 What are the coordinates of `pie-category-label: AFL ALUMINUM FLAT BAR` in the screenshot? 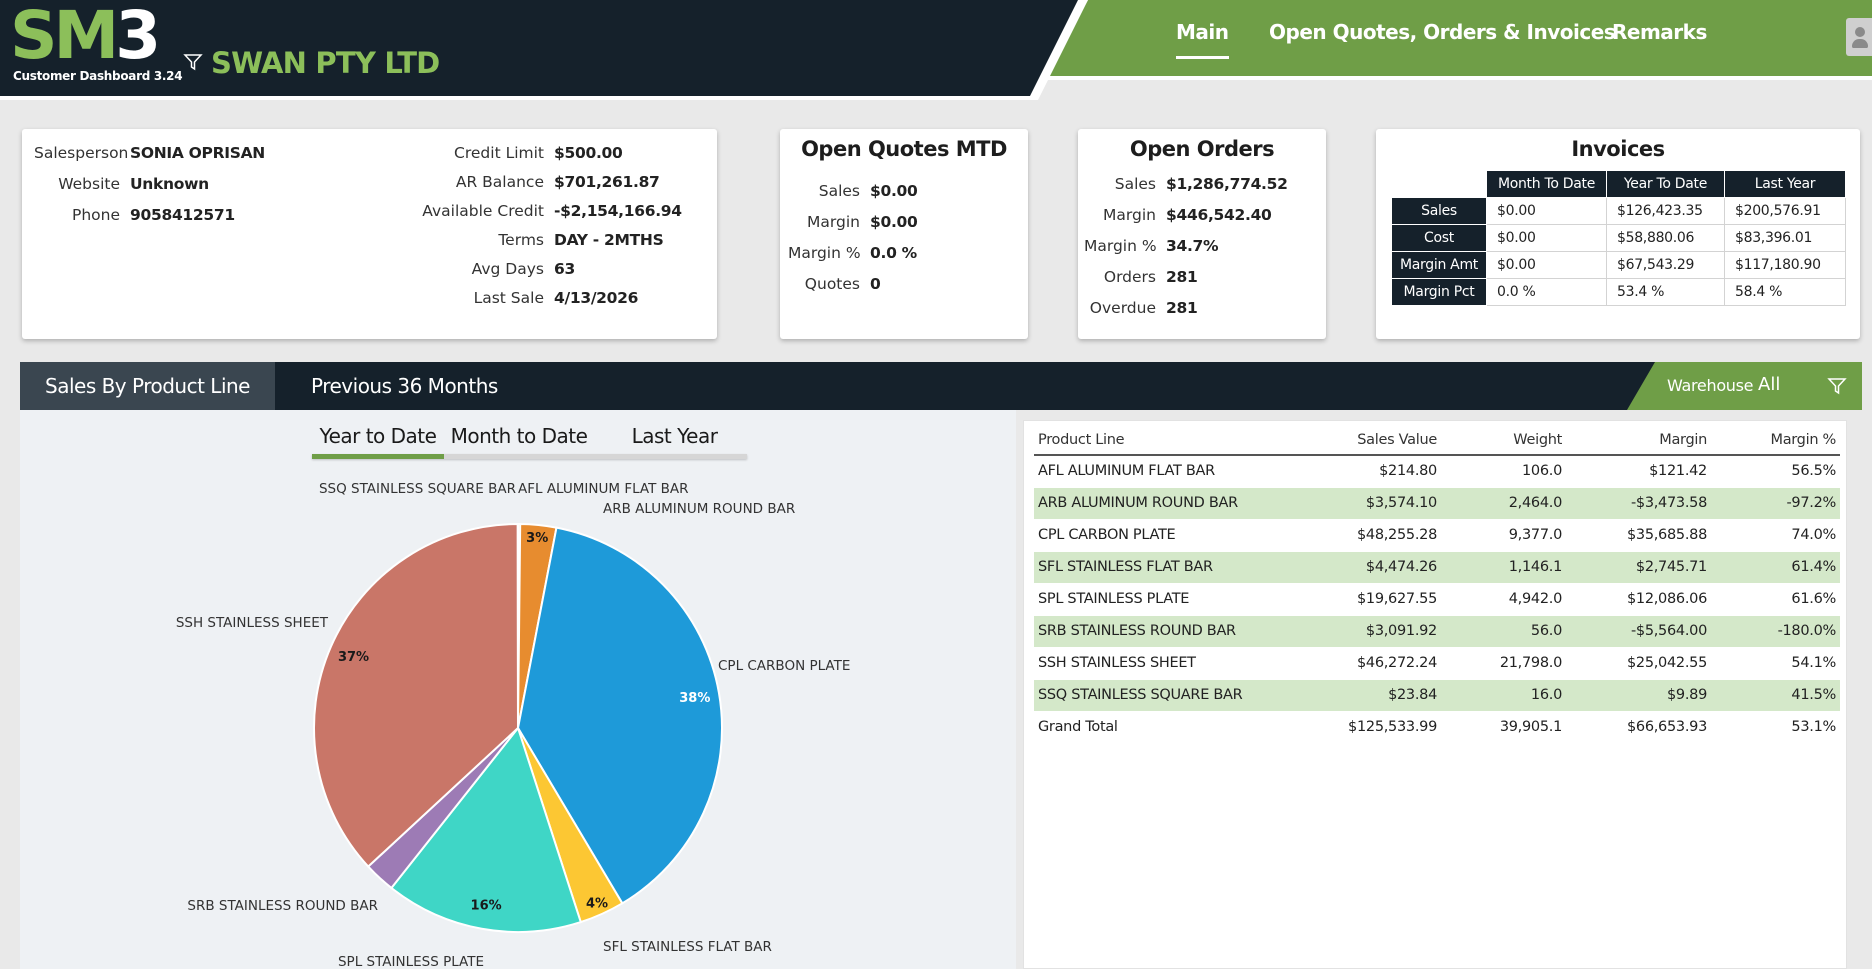 It's located at (603, 489).